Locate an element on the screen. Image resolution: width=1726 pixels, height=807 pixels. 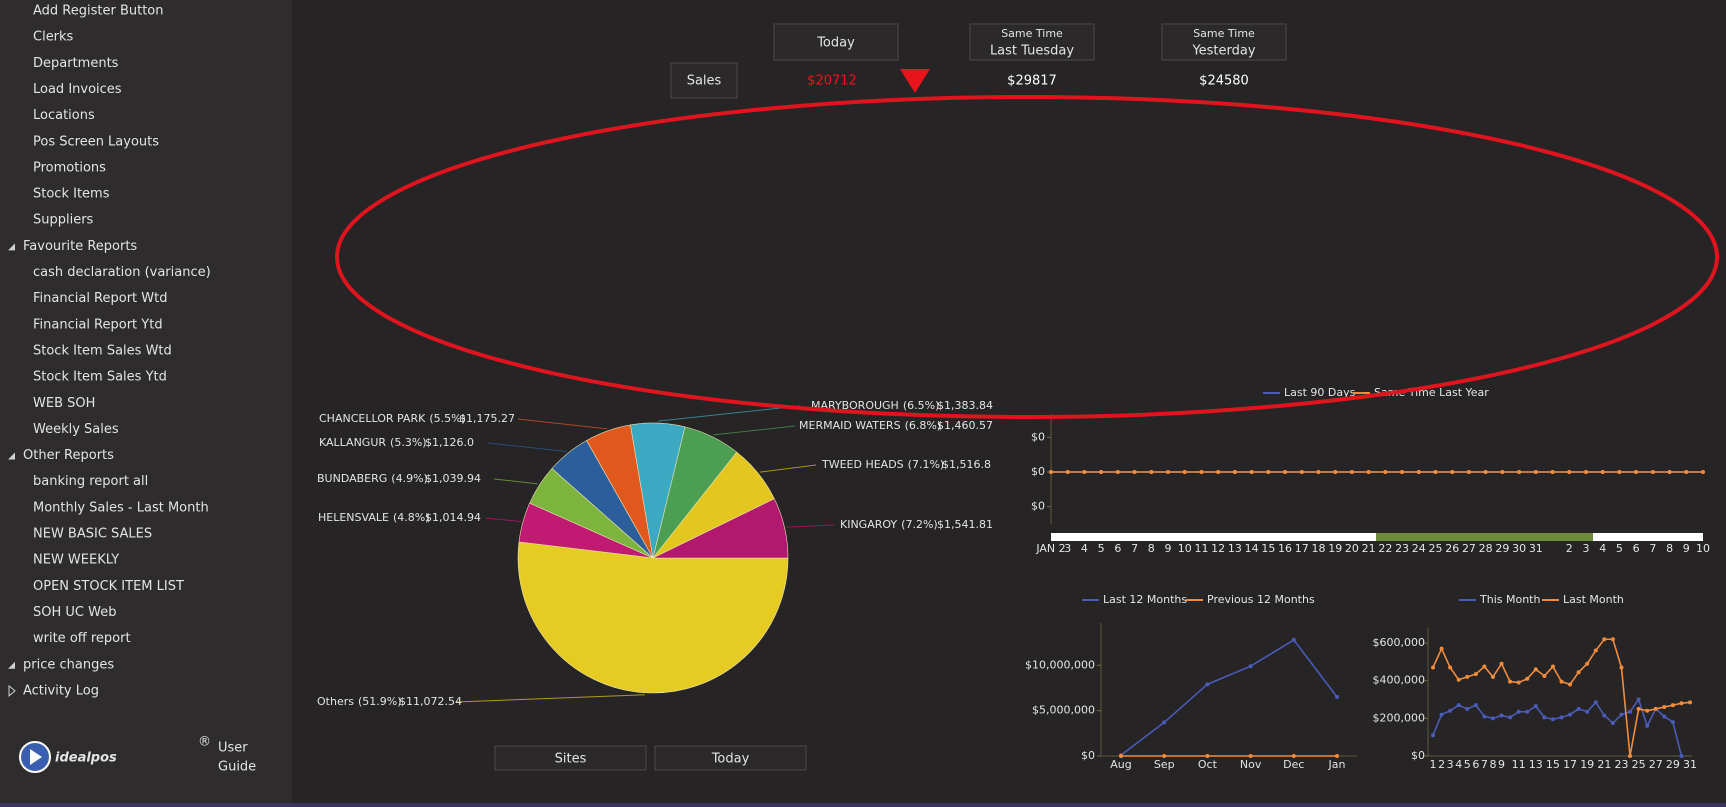
logo-arrow is located at coordinates (36, 757).